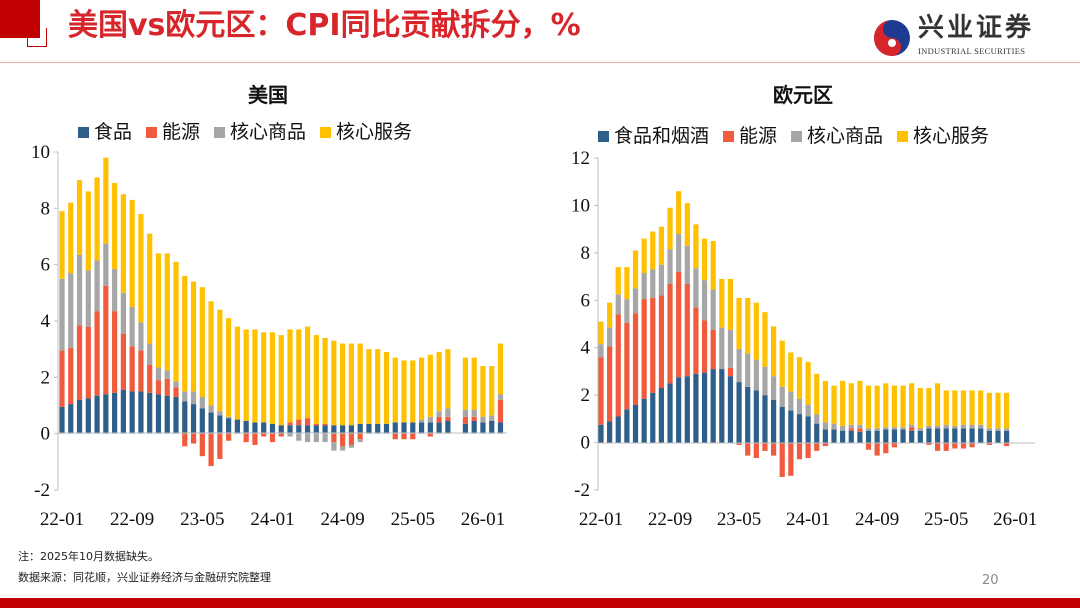 This screenshot has height=608, width=1080. I want to click on x-tick-label: 22-01, so click(62, 519).